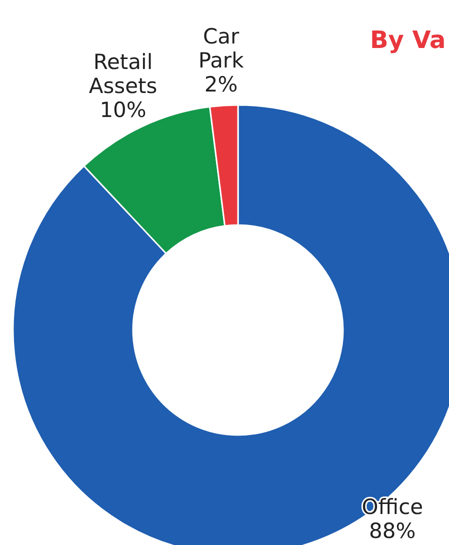 The image size is (449, 545). What do you see at coordinates (221, 84) in the screenshot?
I see `data-label: 2%` at bounding box center [221, 84].